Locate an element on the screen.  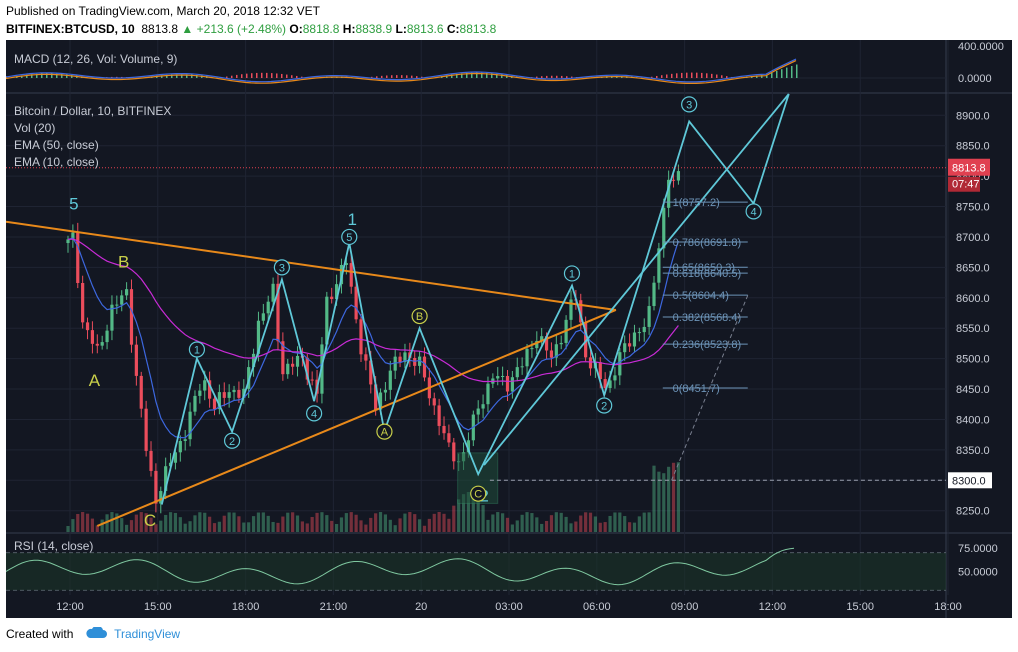
circled-wave-label: 2 is located at coordinates (604, 406).